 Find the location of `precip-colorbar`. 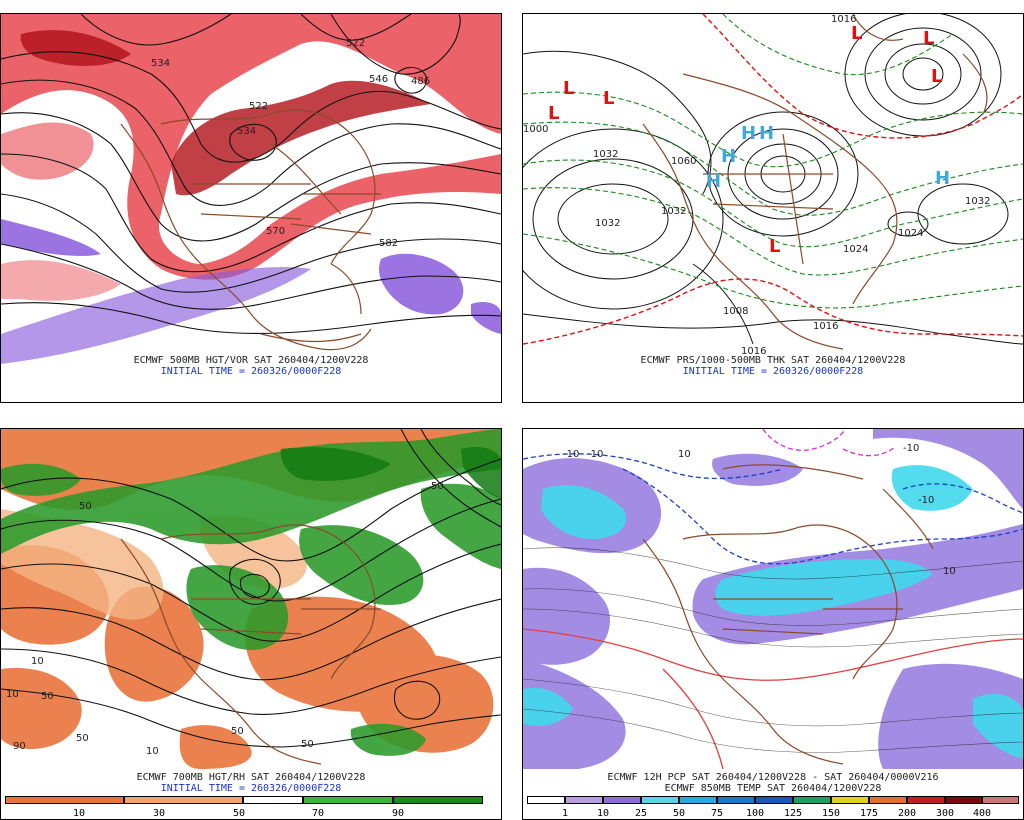

precip-colorbar is located at coordinates (773, 800).